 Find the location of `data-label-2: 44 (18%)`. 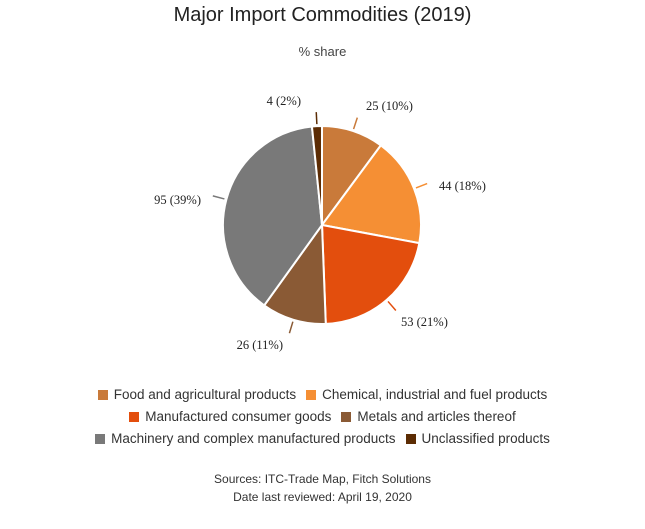

data-label-2: 44 (18%) is located at coordinates (462, 186).